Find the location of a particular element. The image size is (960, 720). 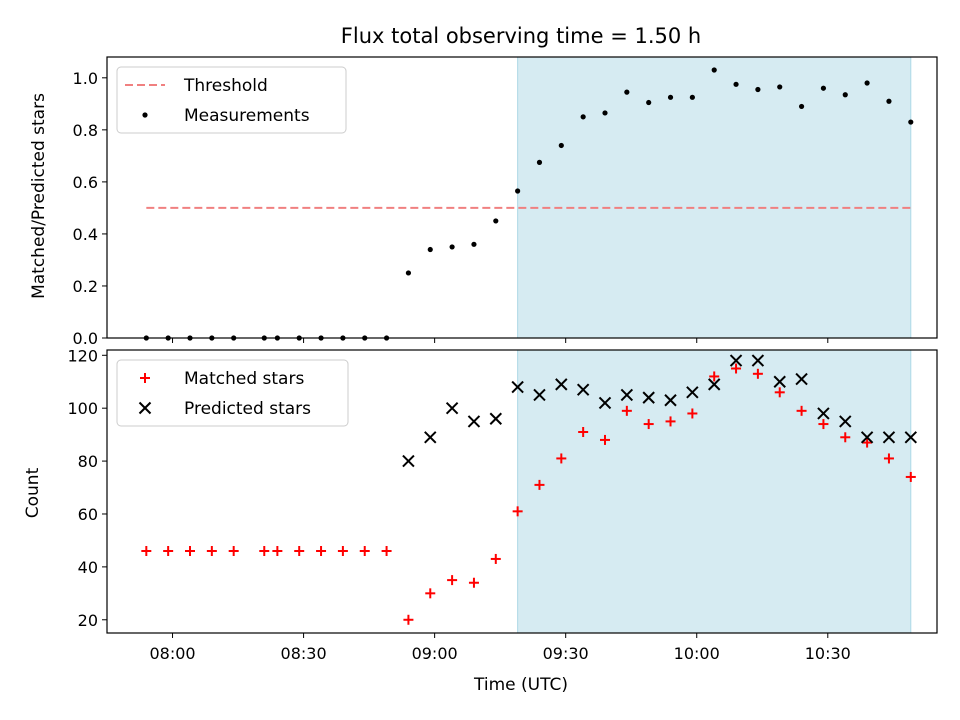

legend: Threshold Measurements is located at coordinates (231, 100).